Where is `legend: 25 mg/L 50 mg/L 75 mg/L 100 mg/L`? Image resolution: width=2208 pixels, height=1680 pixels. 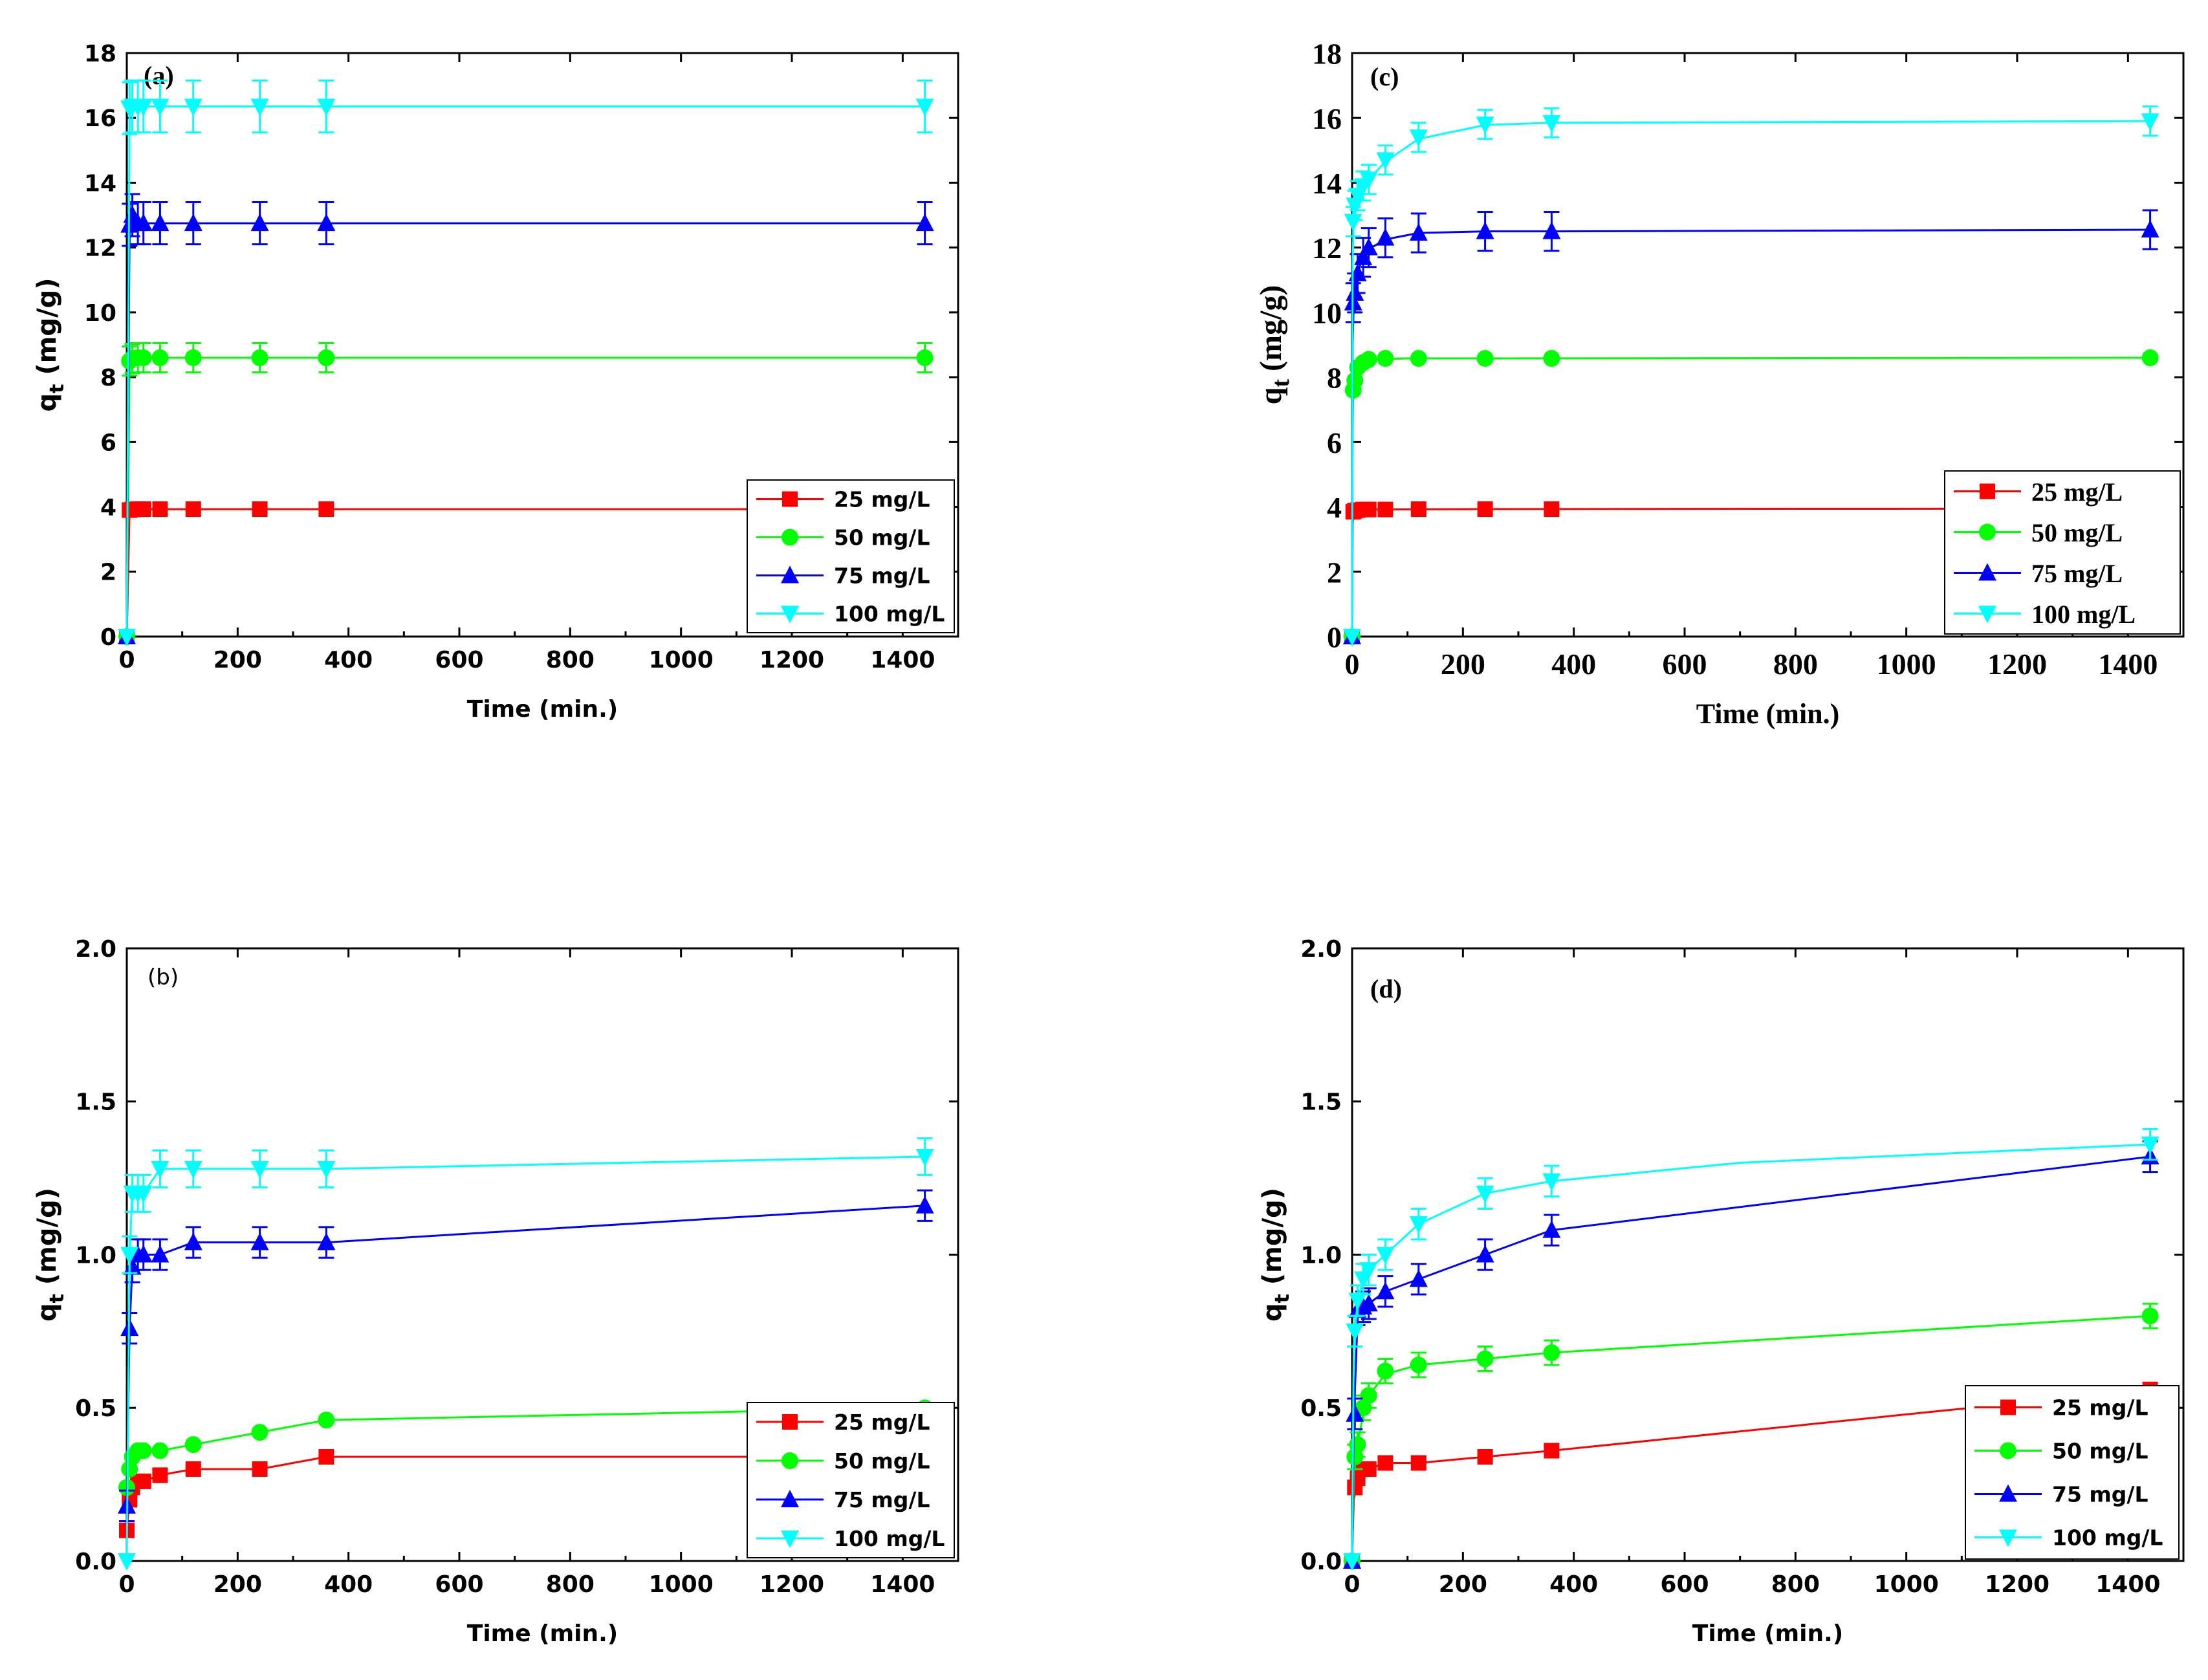
legend: 25 mg/L 50 mg/L 75 mg/L 100 mg/L is located at coordinates (851, 1480).